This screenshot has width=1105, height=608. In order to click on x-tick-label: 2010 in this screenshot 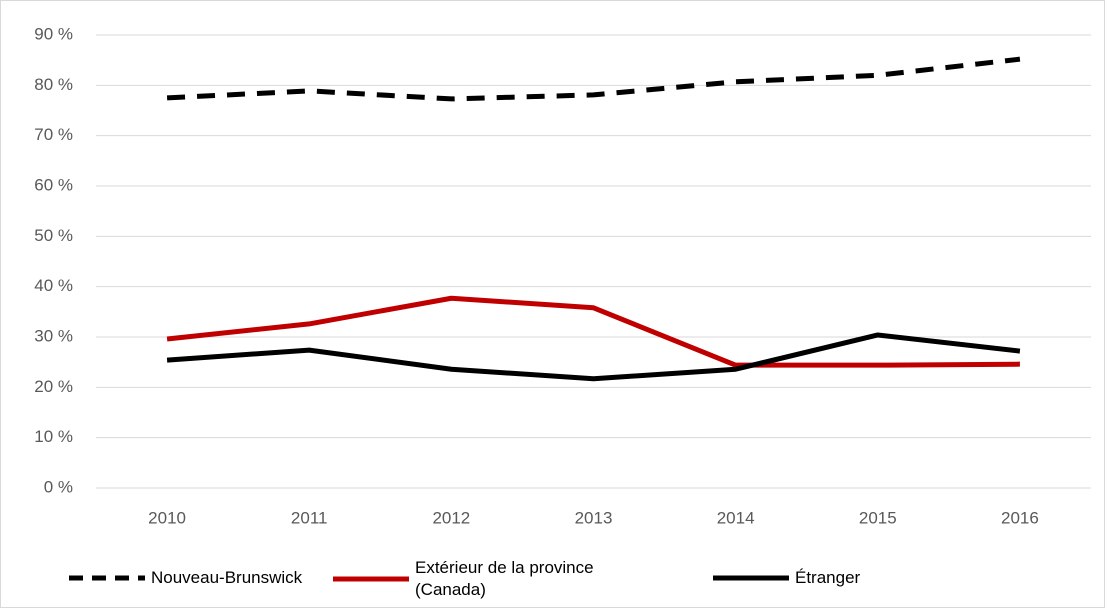, I will do `click(167, 517)`.